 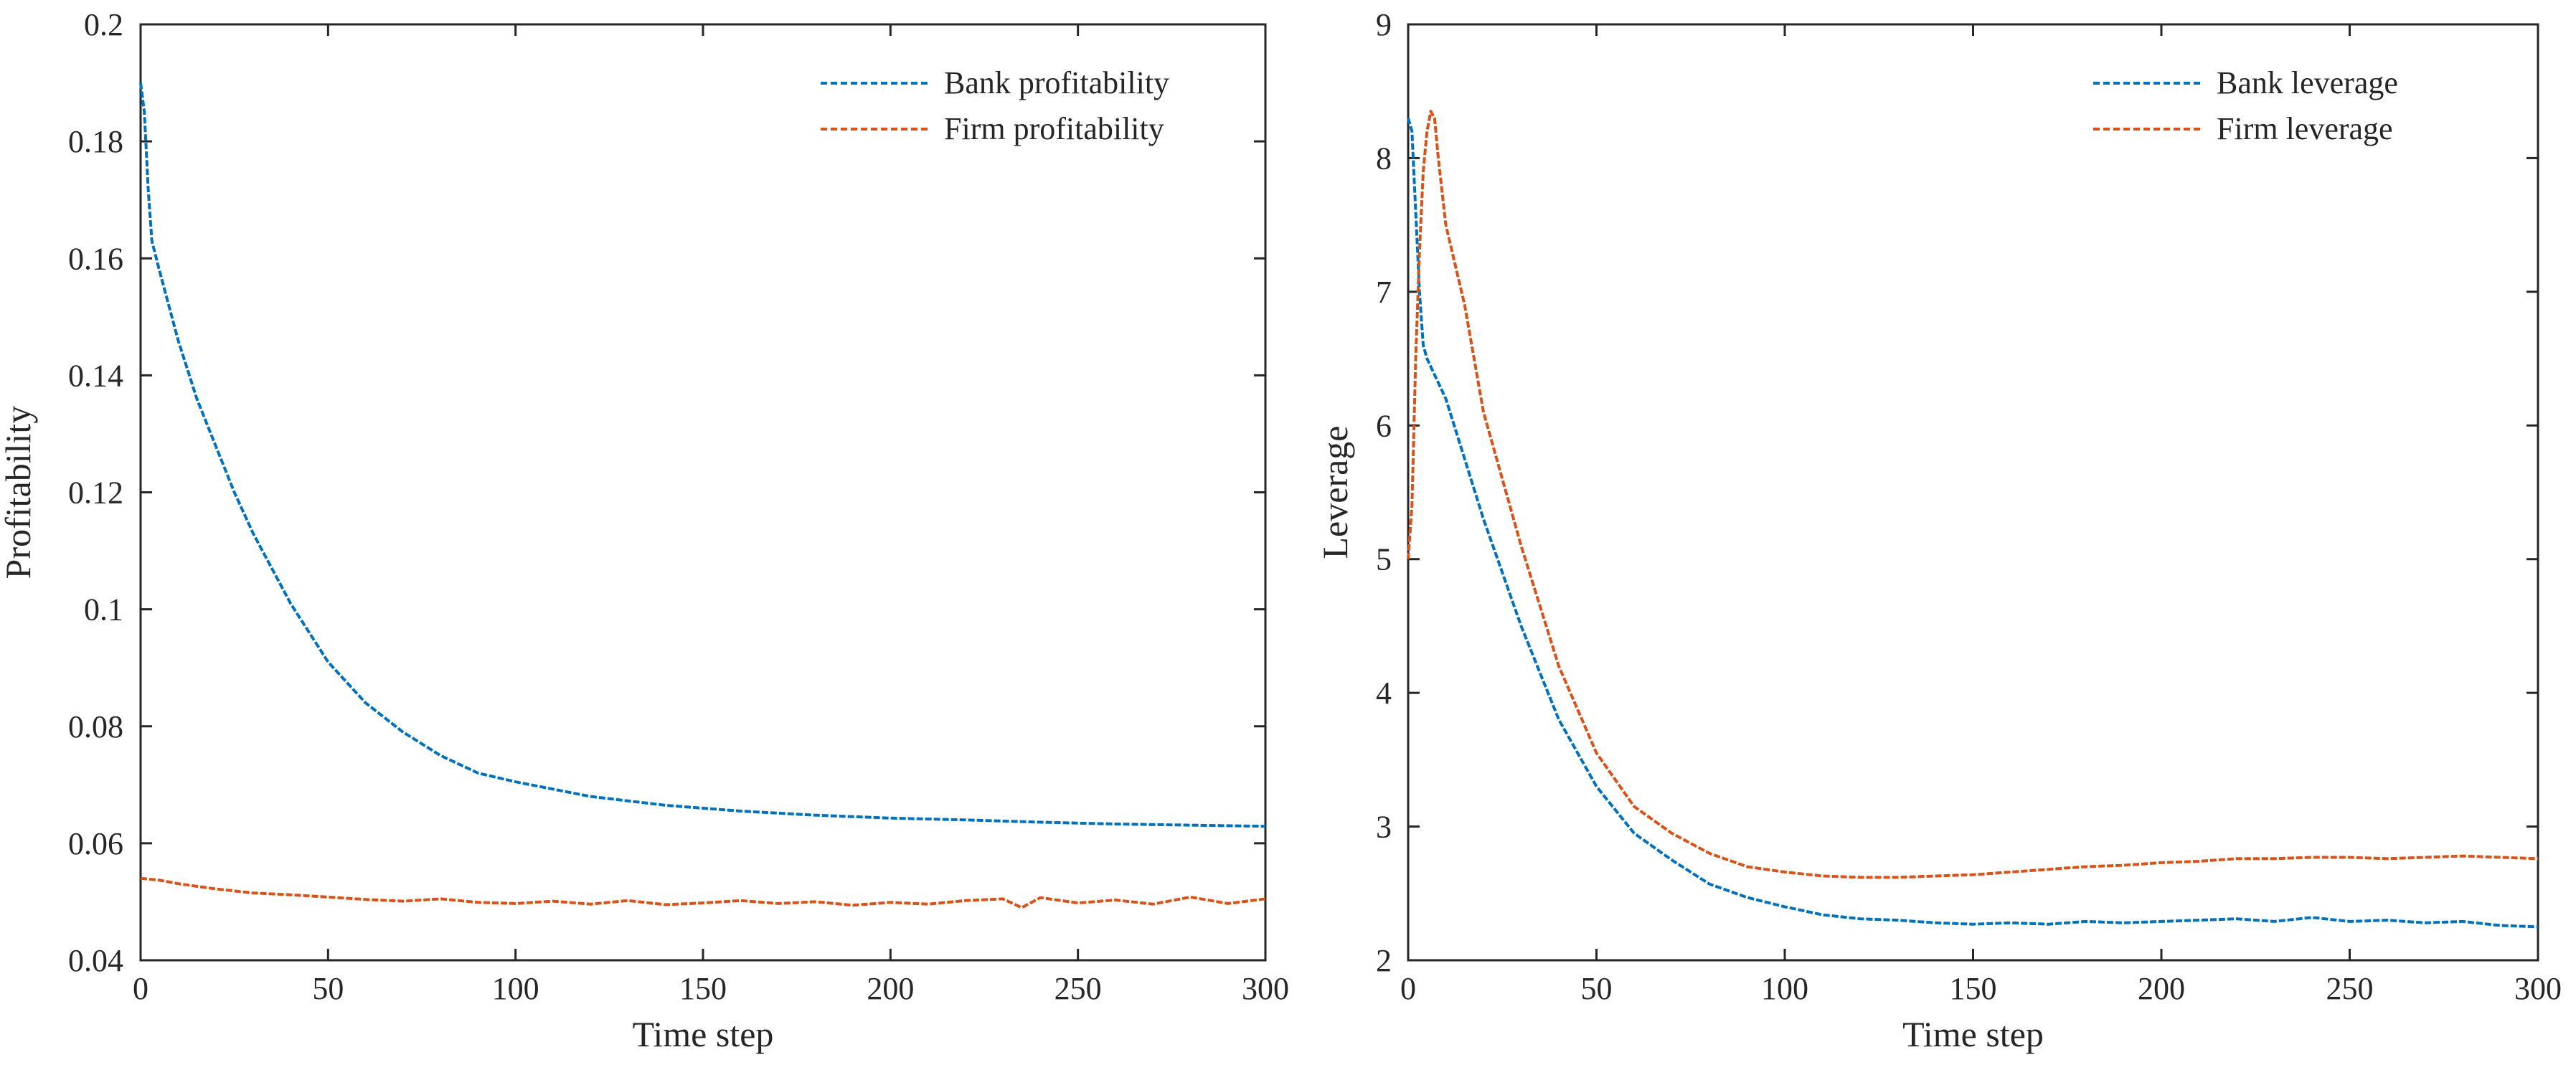 I want to click on y-tick-label: 9, so click(x=1384, y=24).